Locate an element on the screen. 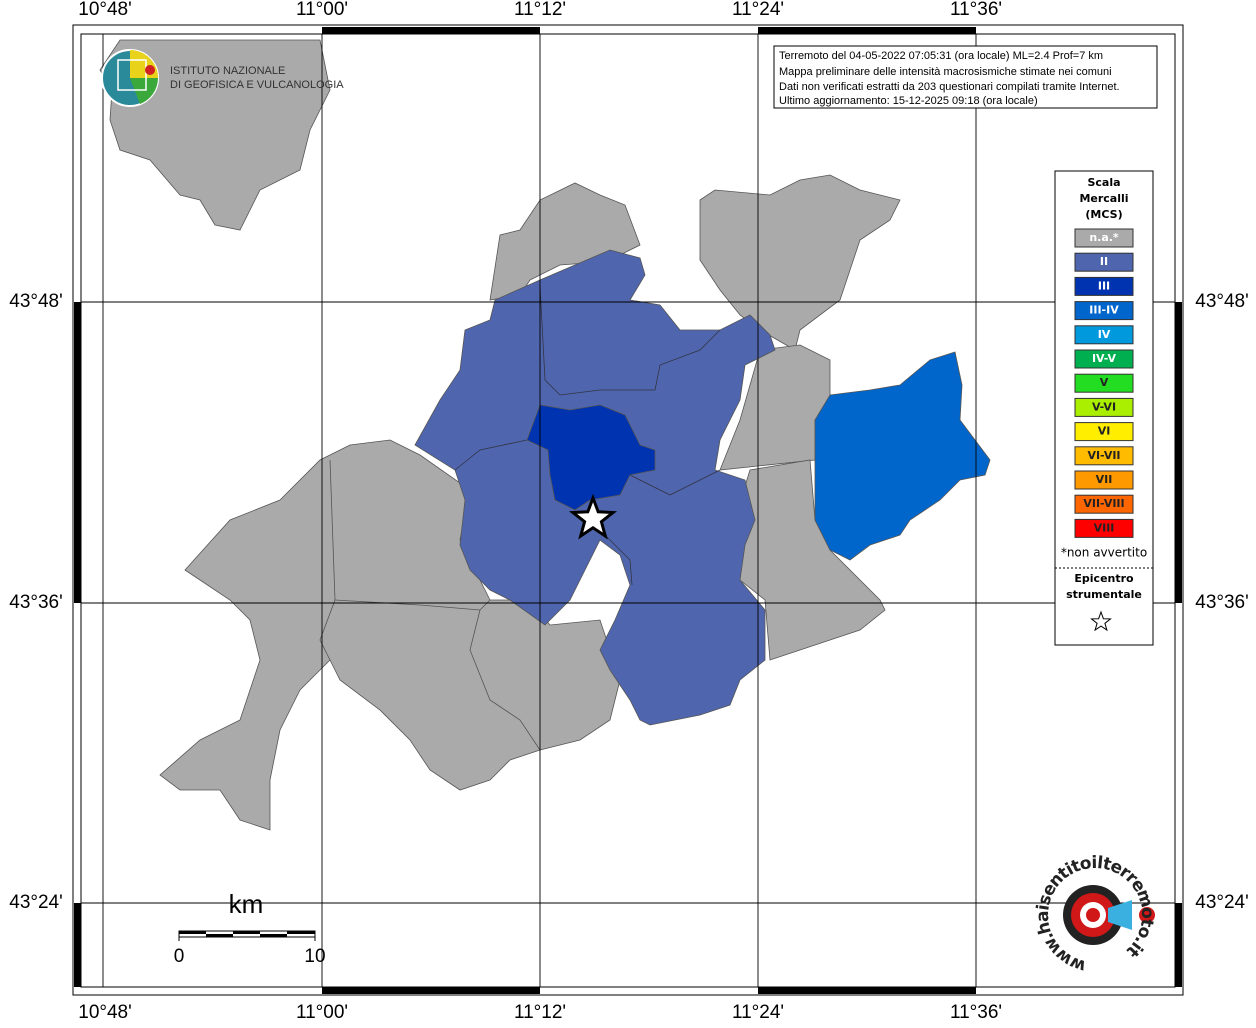  scale-bar: km 0 10 is located at coordinates (250, 928).